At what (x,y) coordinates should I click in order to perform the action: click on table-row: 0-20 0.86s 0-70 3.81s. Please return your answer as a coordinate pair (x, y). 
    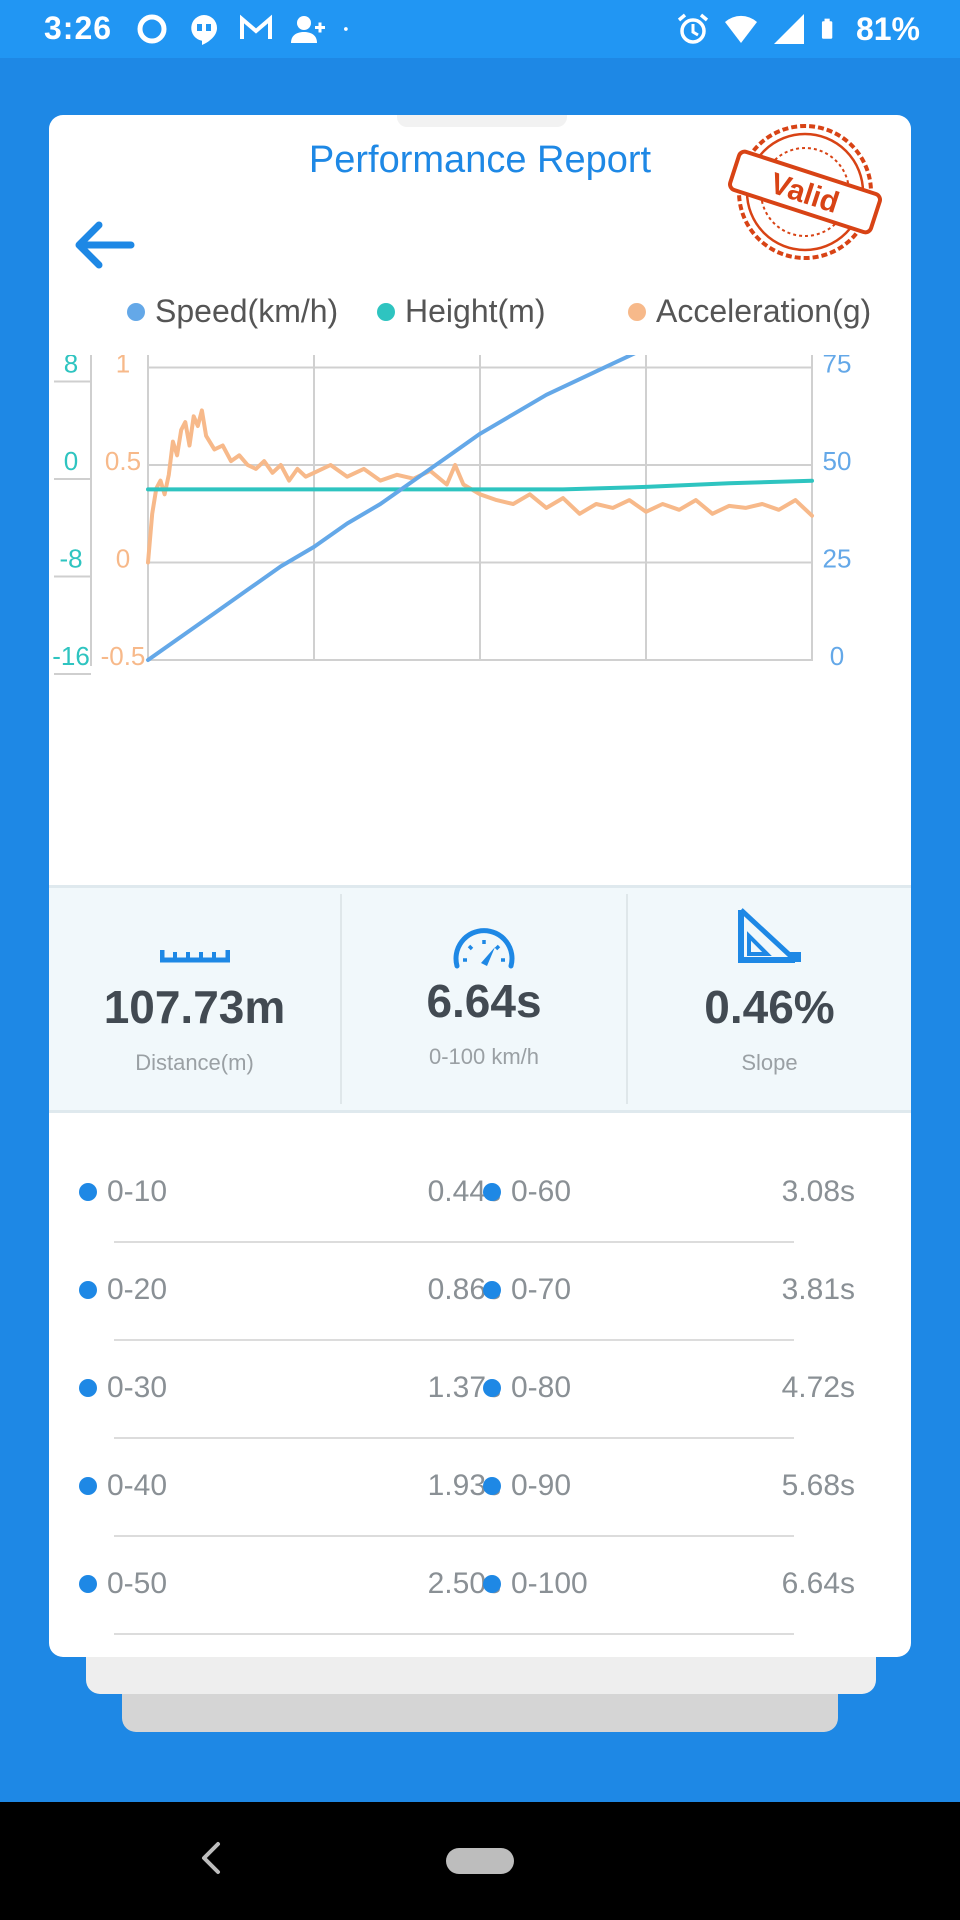
    Looking at the image, I should click on (480, 1302).